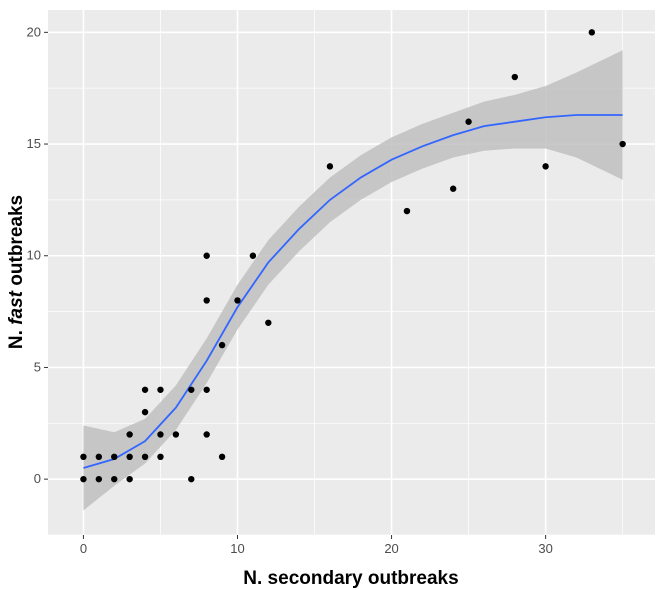 The width and height of the screenshot is (661, 590). Describe the element at coordinates (37, 478) in the screenshot. I see `y-tick-label: 0` at that location.